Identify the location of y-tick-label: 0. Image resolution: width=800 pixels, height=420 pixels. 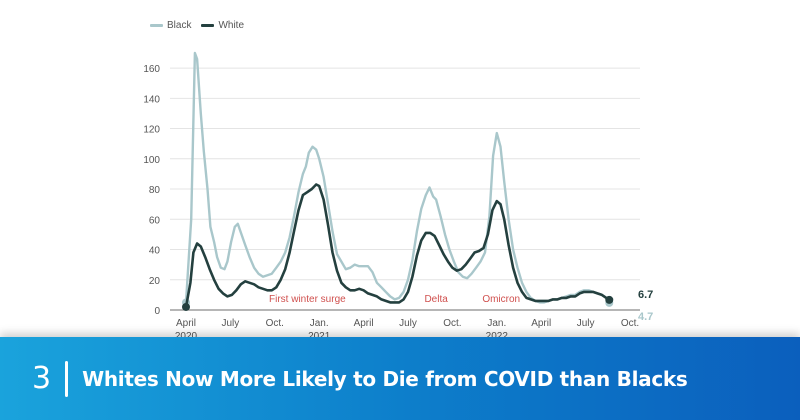
(157, 311).